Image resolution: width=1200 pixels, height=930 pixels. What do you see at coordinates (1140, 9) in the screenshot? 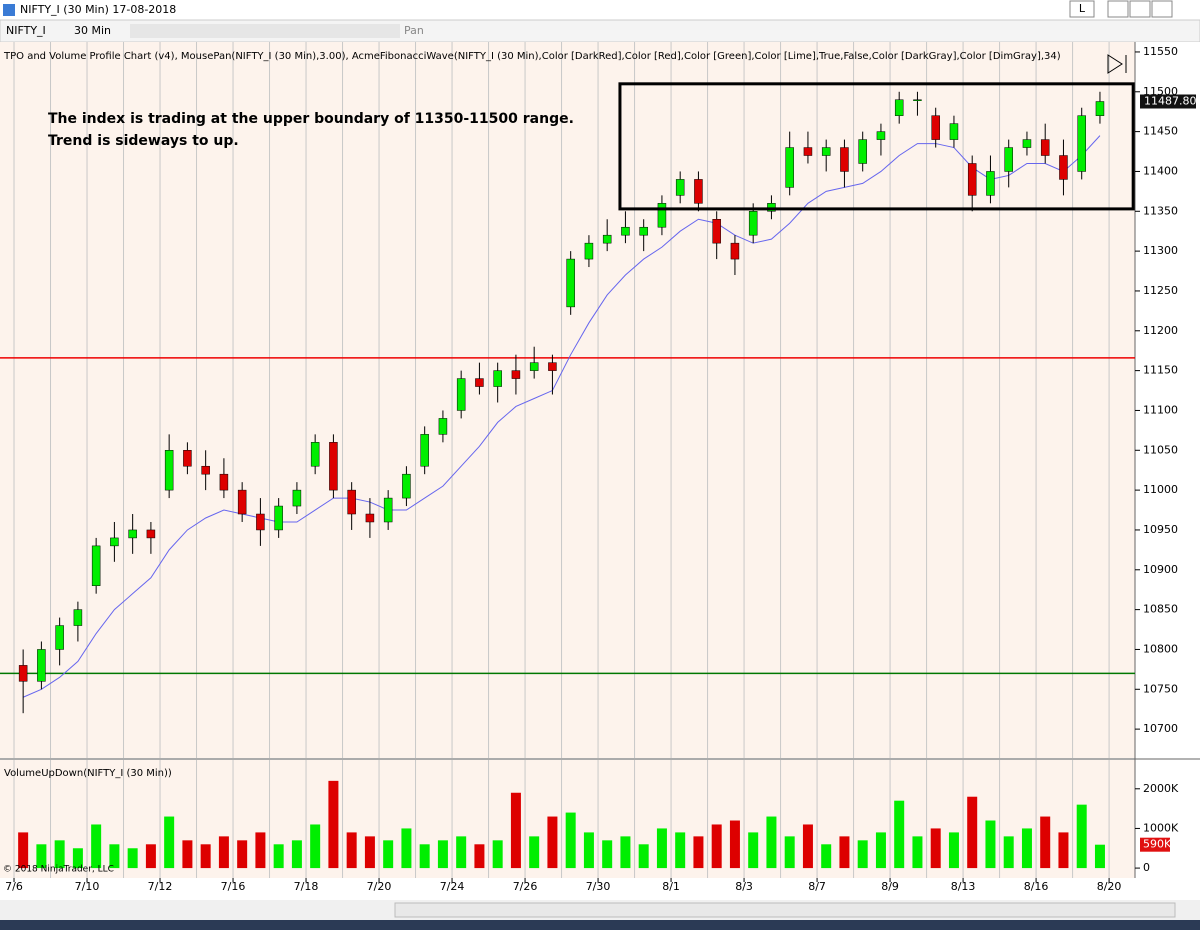
I see `restore-button` at bounding box center [1140, 9].